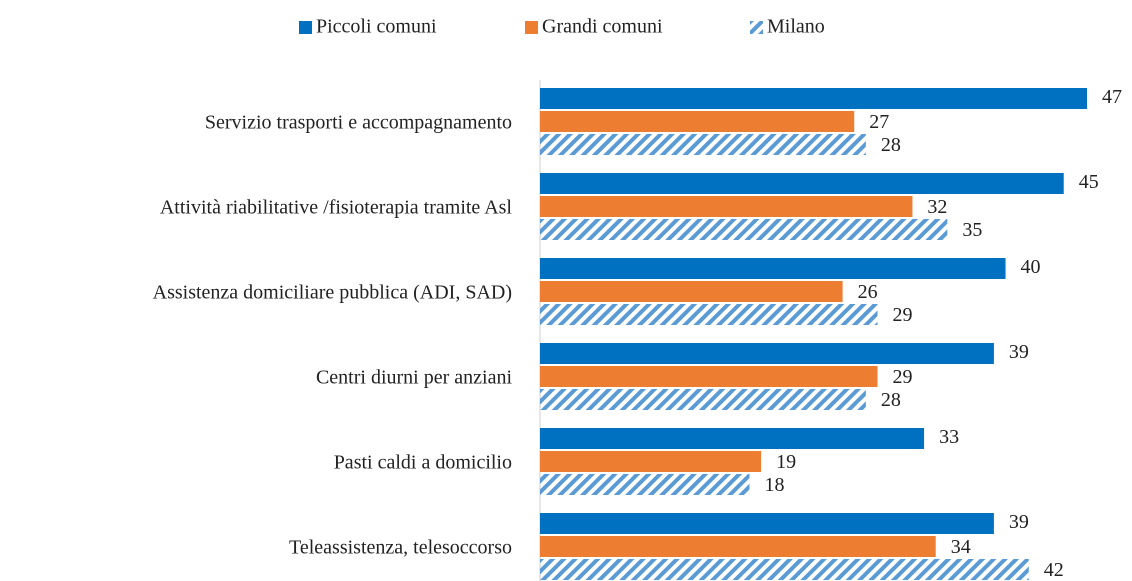 This screenshot has height=581, width=1132. Describe the element at coordinates (400, 548) in the screenshot. I see `category-label: Teleassistenza, telesoccorso` at that location.